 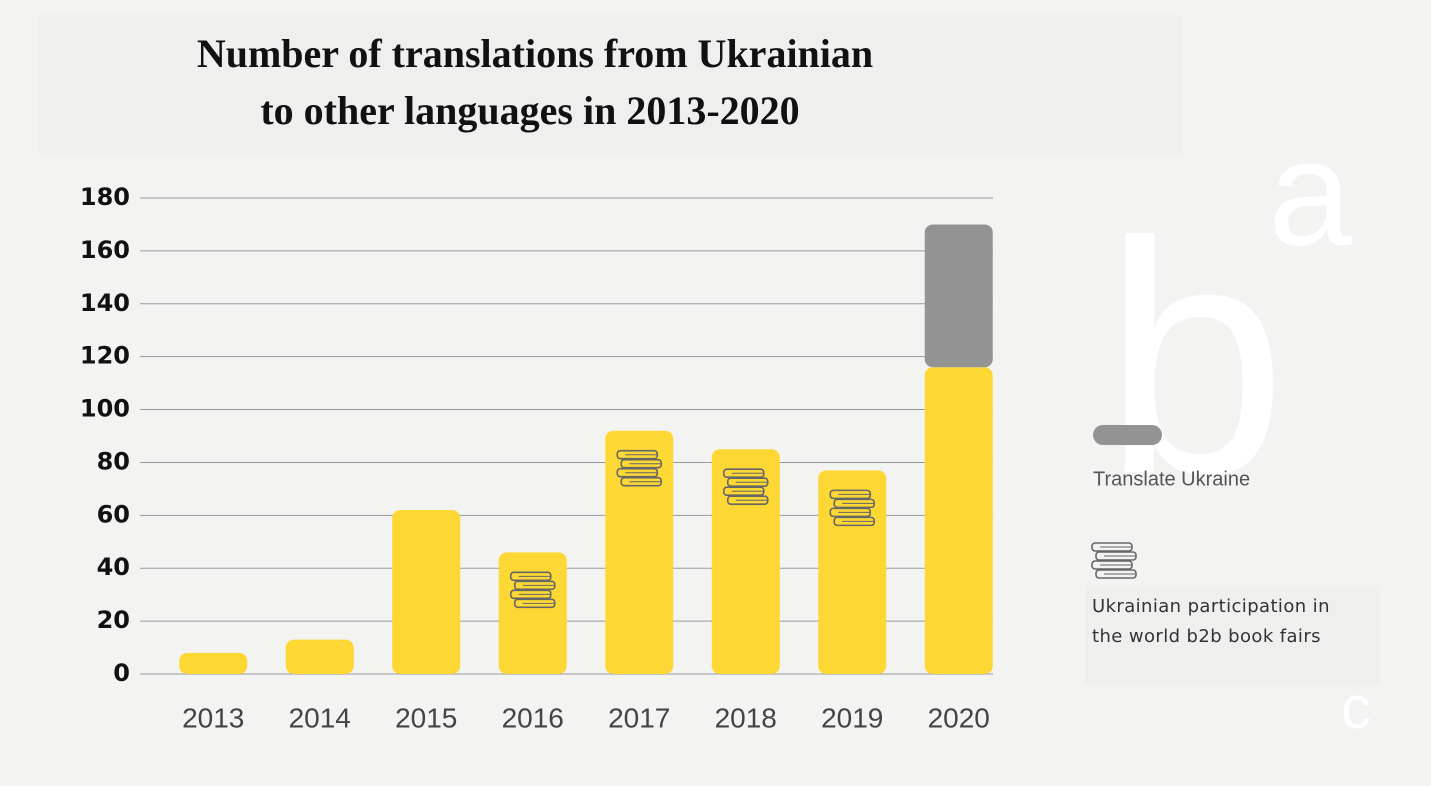 I want to click on x-tick-label: 2013, so click(x=213, y=717).